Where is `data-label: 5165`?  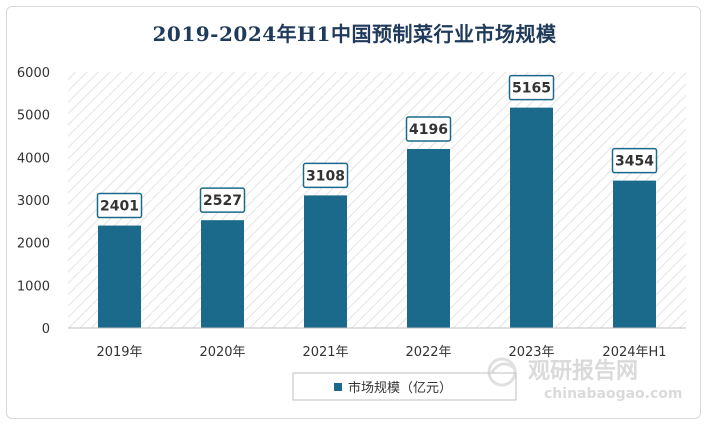
data-label: 5165 is located at coordinates (531, 89).